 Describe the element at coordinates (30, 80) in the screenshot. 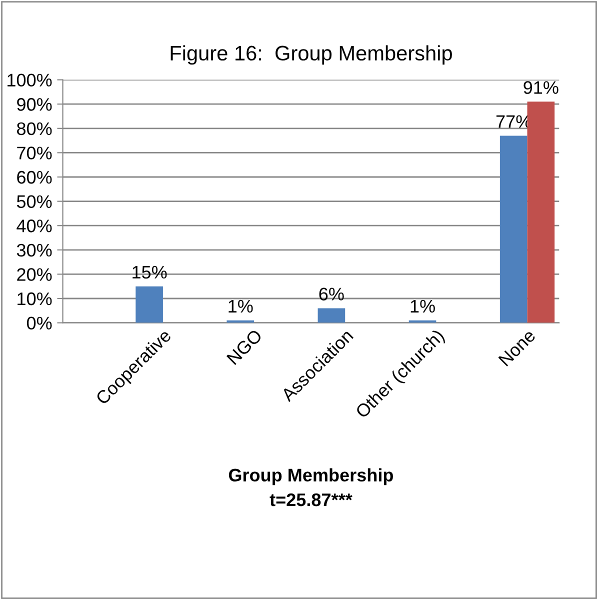

I see `y-tick-label: 100%` at that location.